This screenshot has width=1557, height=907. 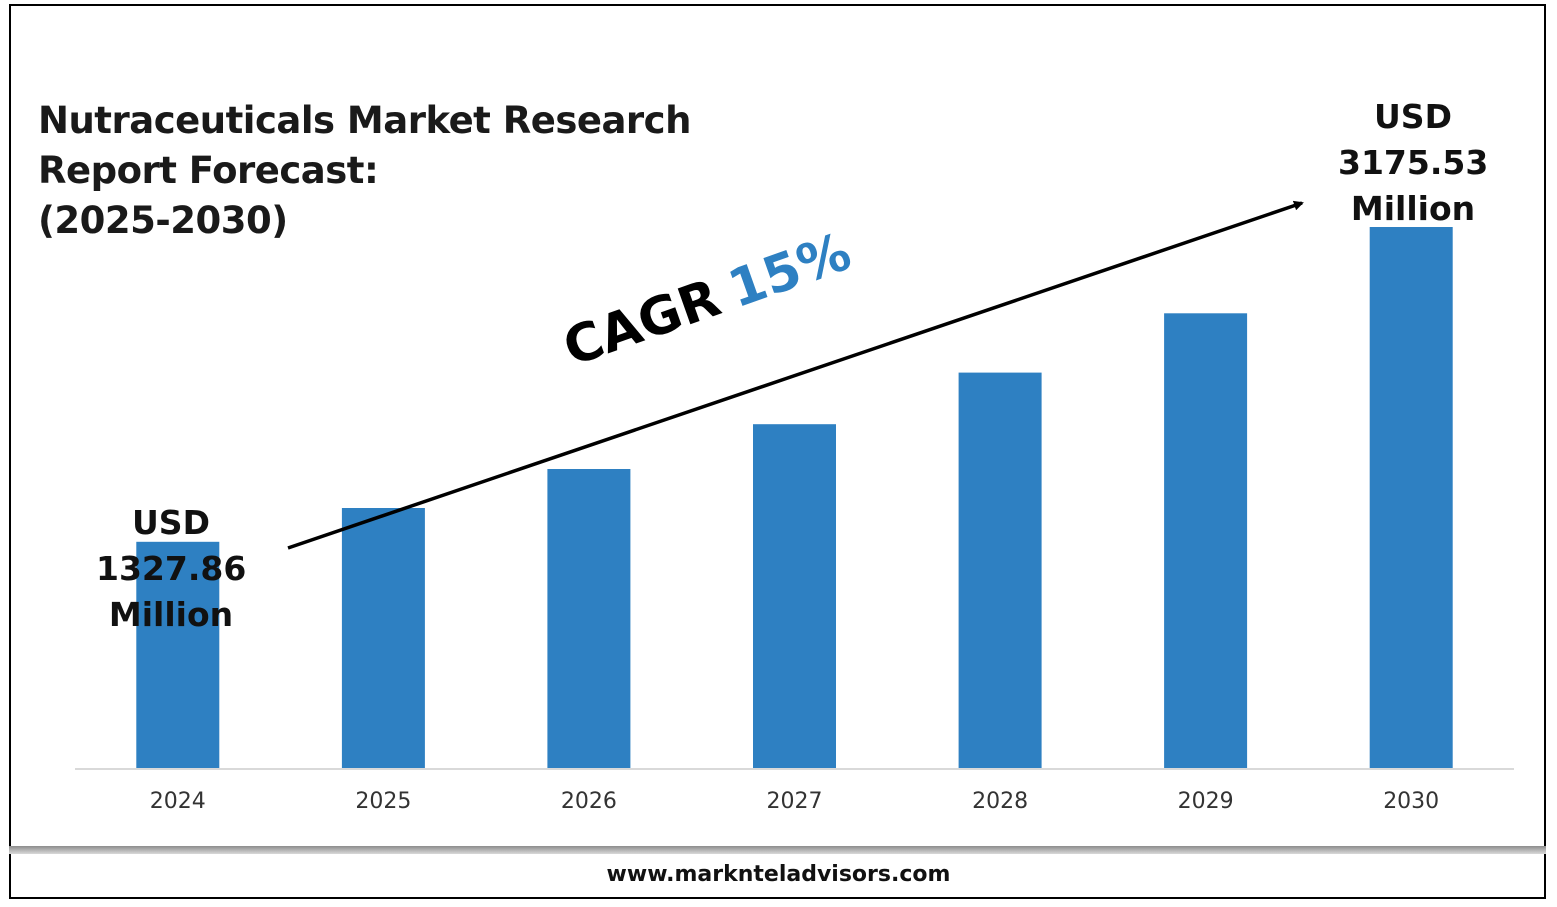 I want to click on bar-2024, so click(x=178, y=654).